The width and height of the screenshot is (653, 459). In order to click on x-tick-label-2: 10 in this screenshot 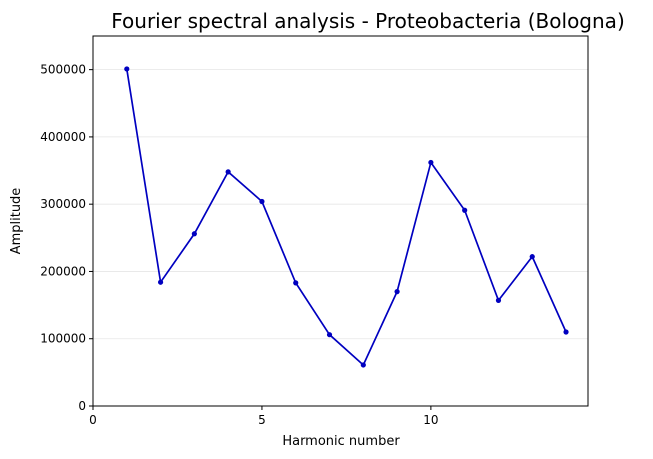, I will do `click(430, 420)`.